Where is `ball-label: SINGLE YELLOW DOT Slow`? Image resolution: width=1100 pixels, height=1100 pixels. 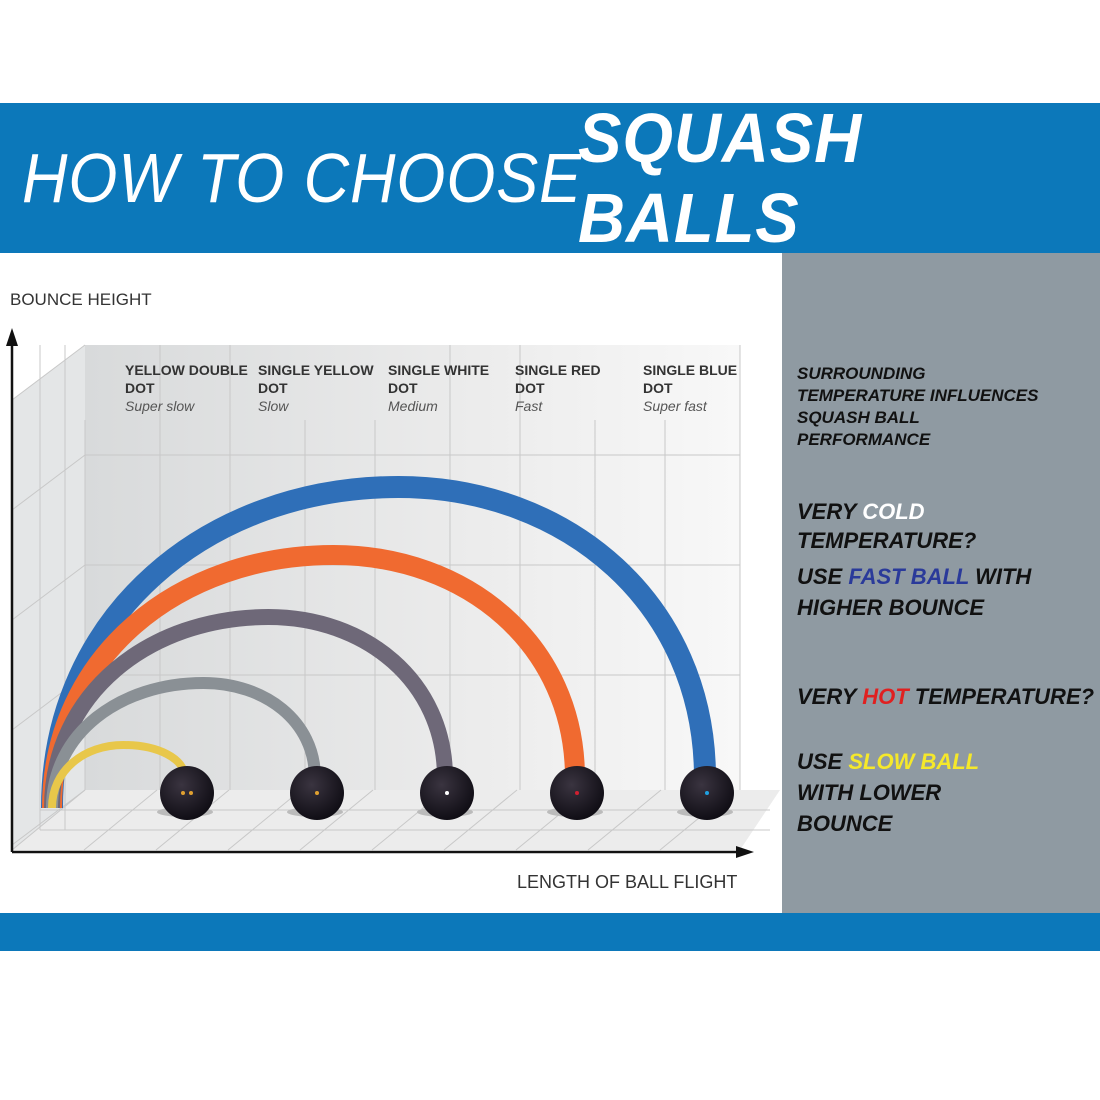 ball-label: SINGLE YELLOW DOT Slow is located at coordinates (316, 388).